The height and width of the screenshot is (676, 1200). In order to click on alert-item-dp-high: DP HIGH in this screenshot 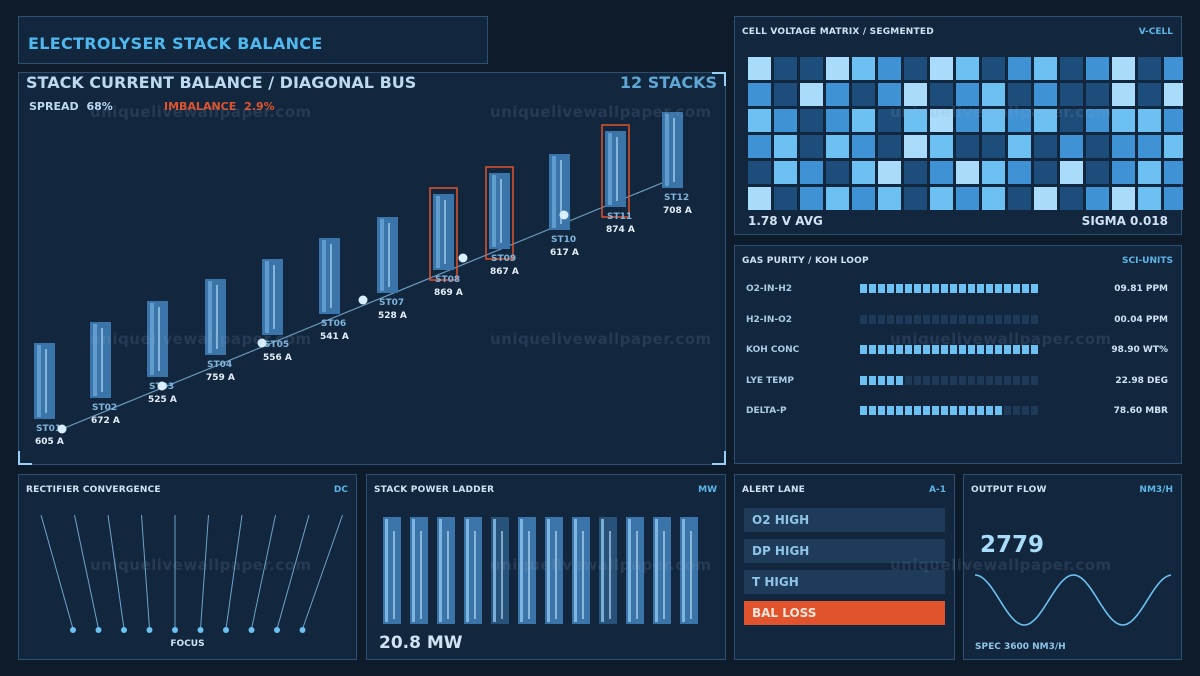, I will do `click(844, 551)`.